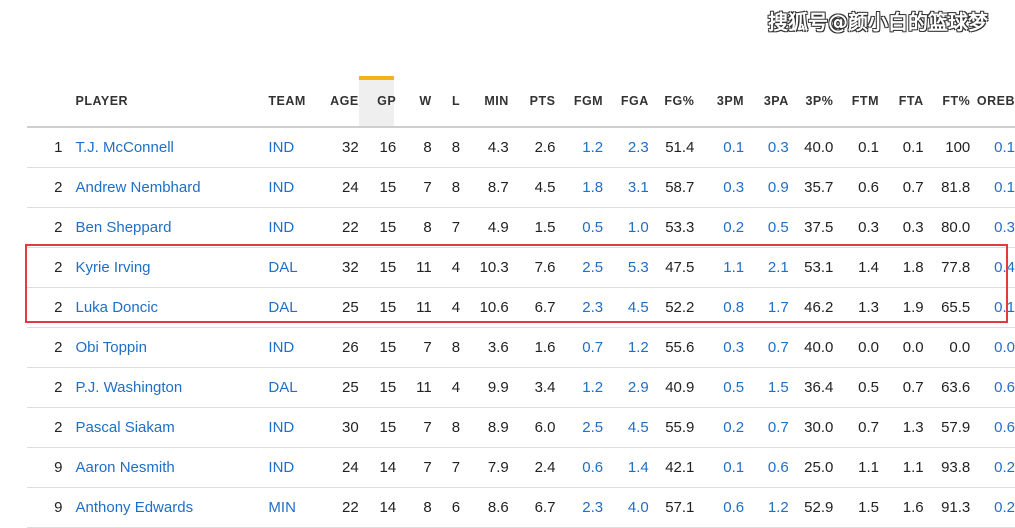 The width and height of the screenshot is (1015, 528). Describe the element at coordinates (165, 267) in the screenshot. I see `cell-player: Kyrie Irving` at that location.